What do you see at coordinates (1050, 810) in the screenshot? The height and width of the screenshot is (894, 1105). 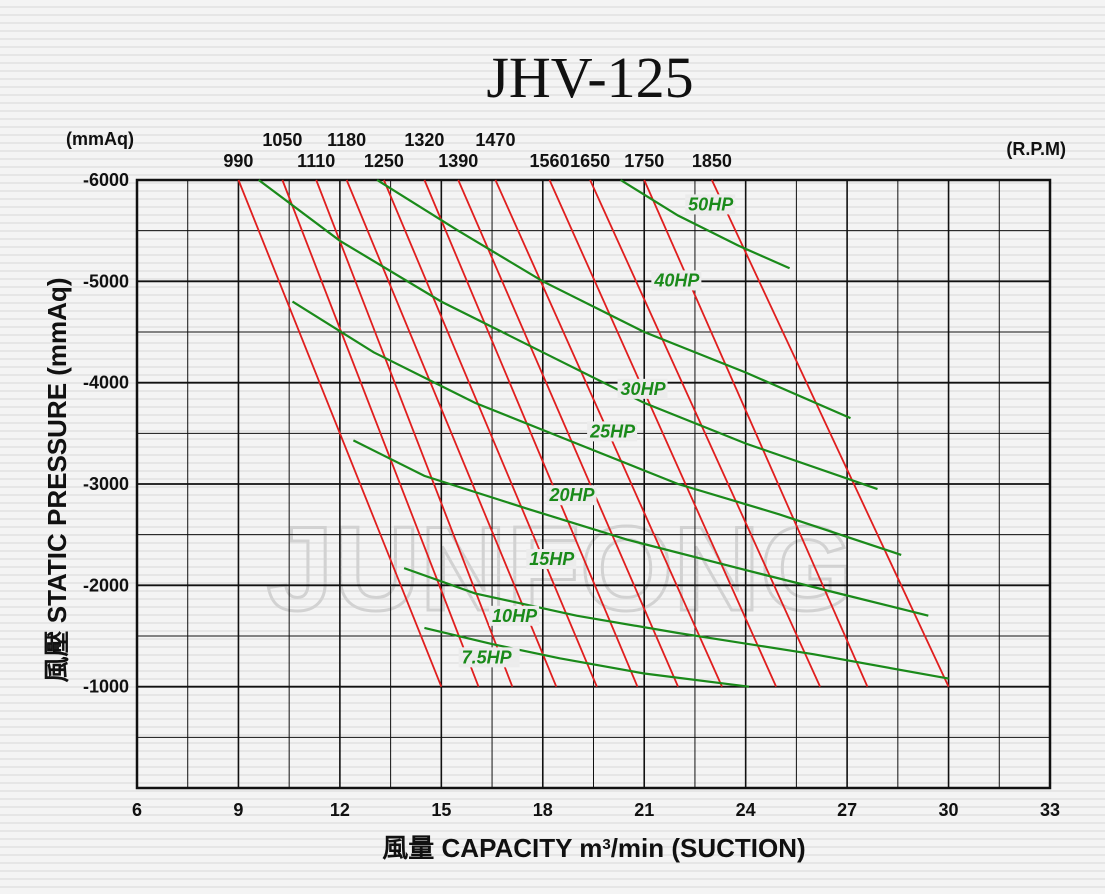 I see `x-tick-label: 33` at bounding box center [1050, 810].